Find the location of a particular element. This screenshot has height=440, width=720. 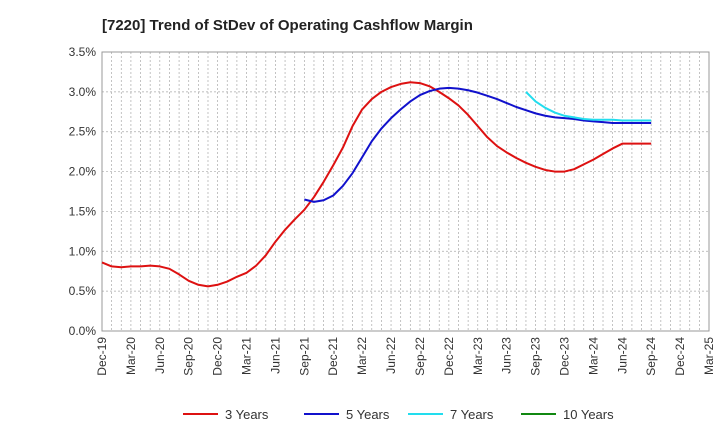

y-tick-label: 1.5% is located at coordinates (83, 211).